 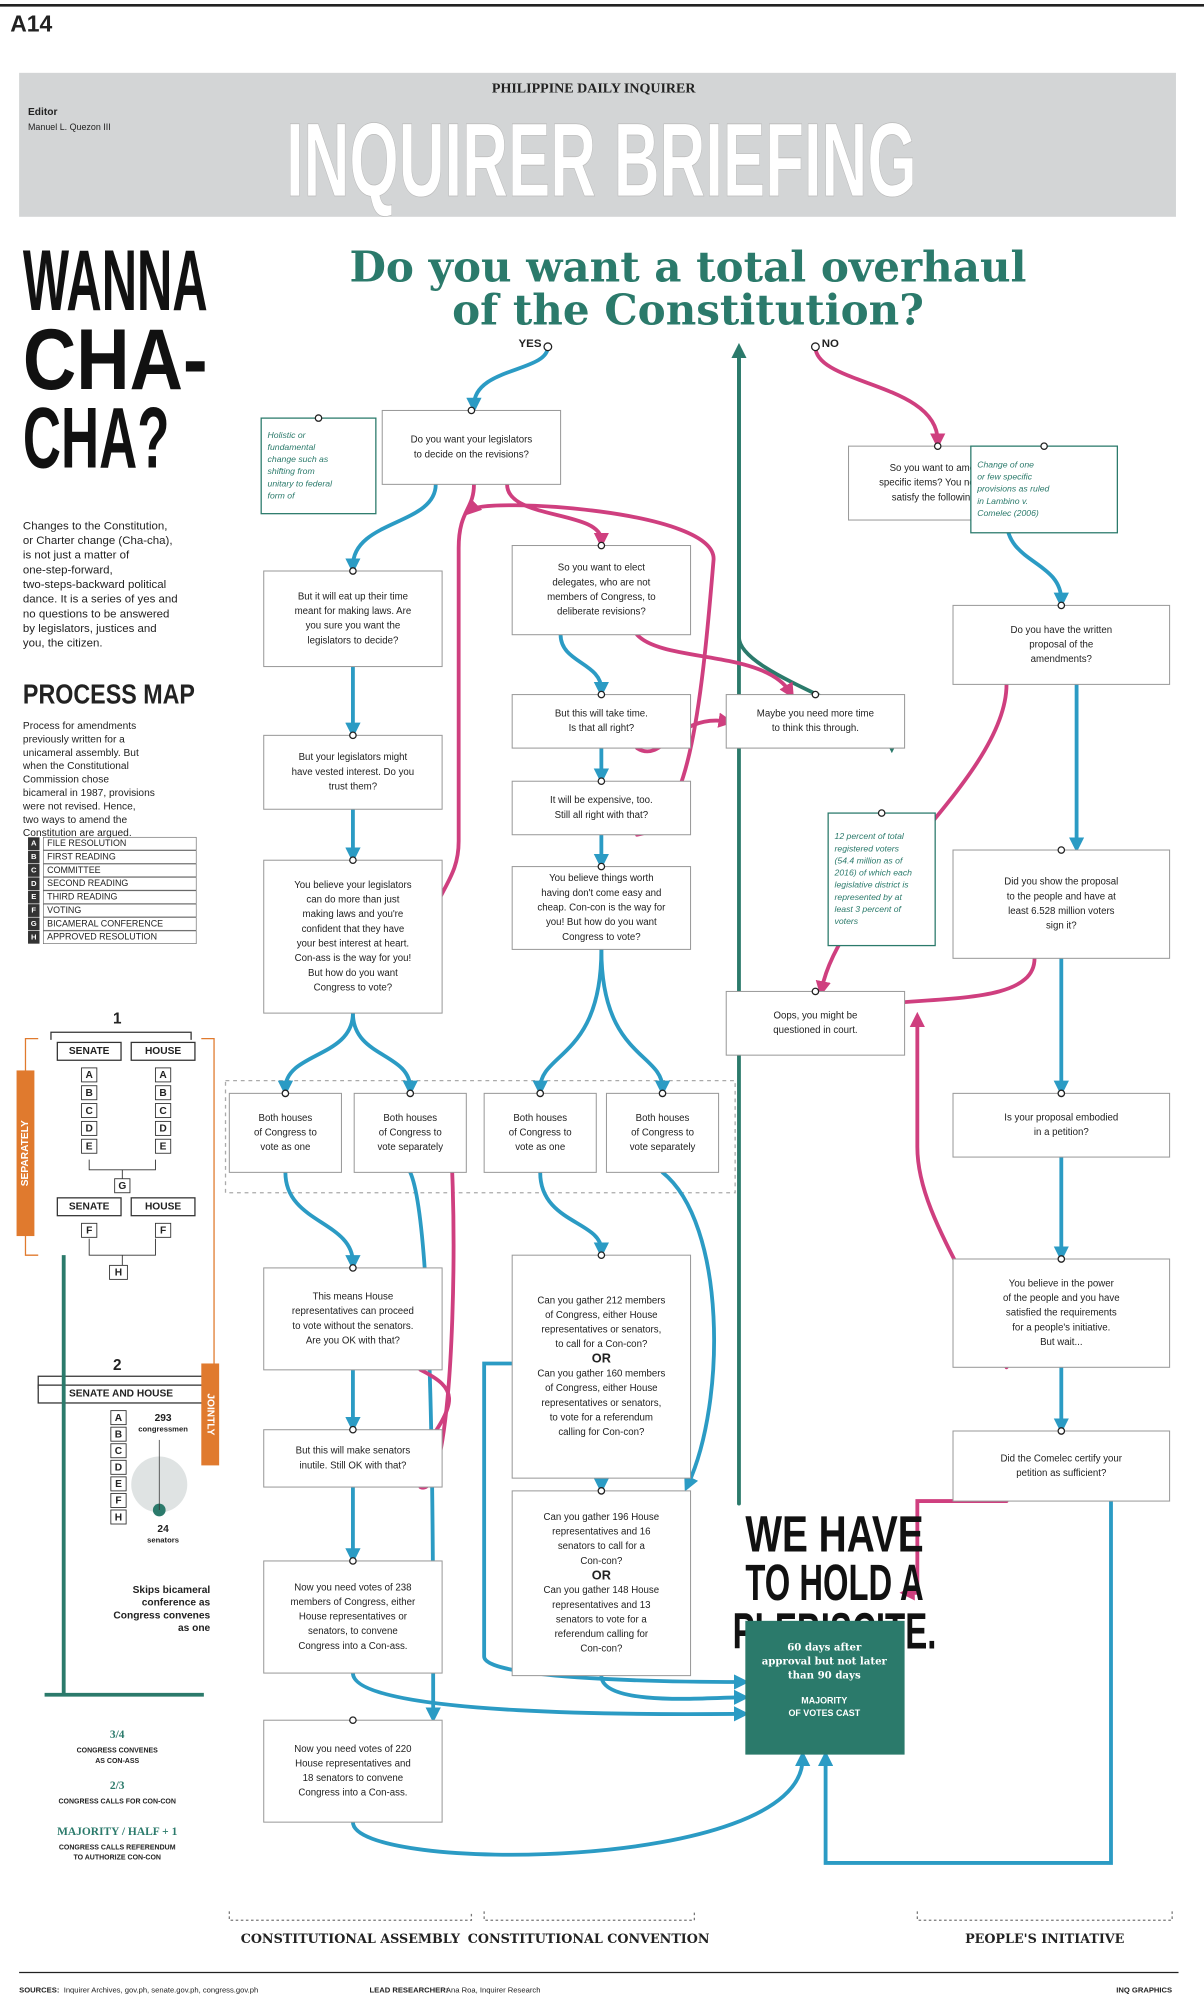 I want to click on legend-letter: F, so click(x=33, y=910).